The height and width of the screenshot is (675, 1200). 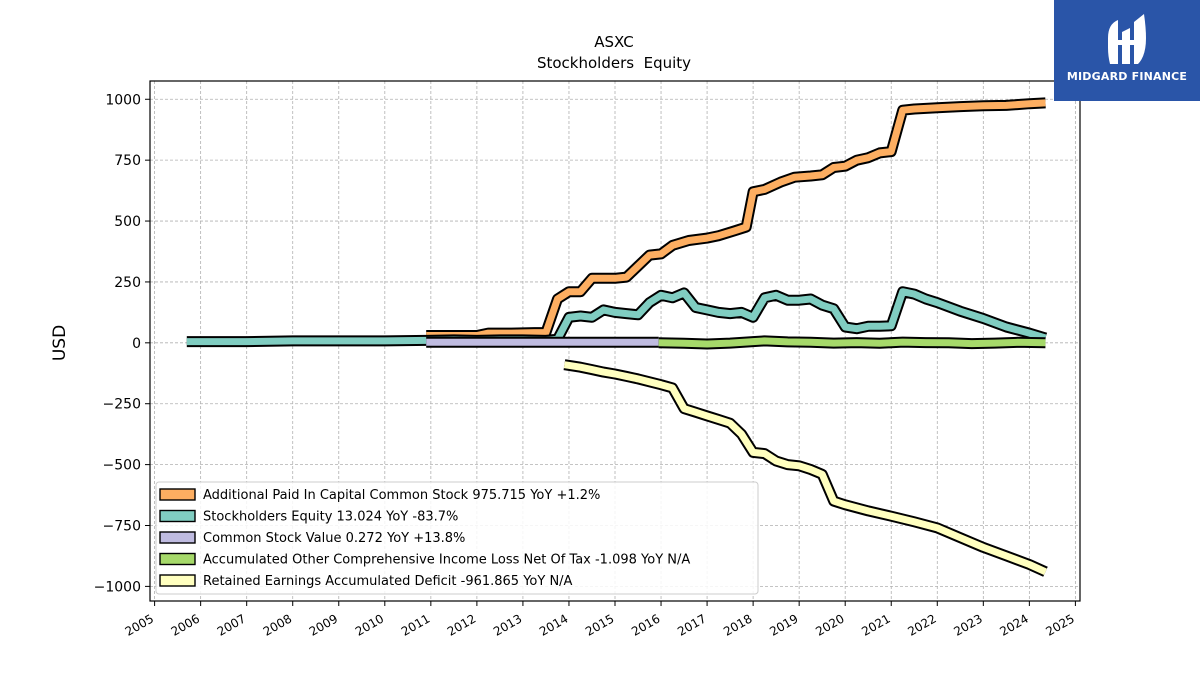 What do you see at coordinates (829, 624) in the screenshot?
I see `x-tick-label: 2020` at bounding box center [829, 624].